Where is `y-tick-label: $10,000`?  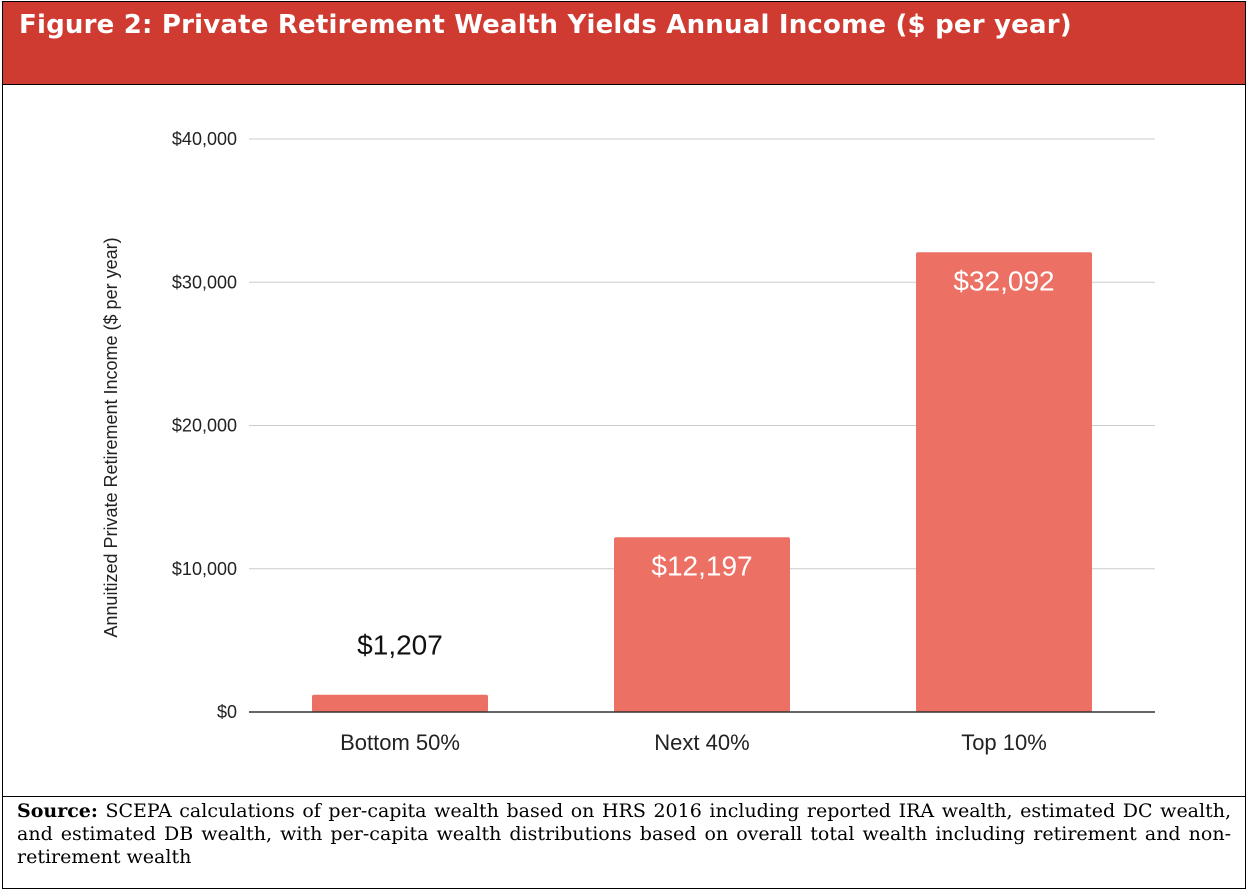 y-tick-label: $10,000 is located at coordinates (204, 569).